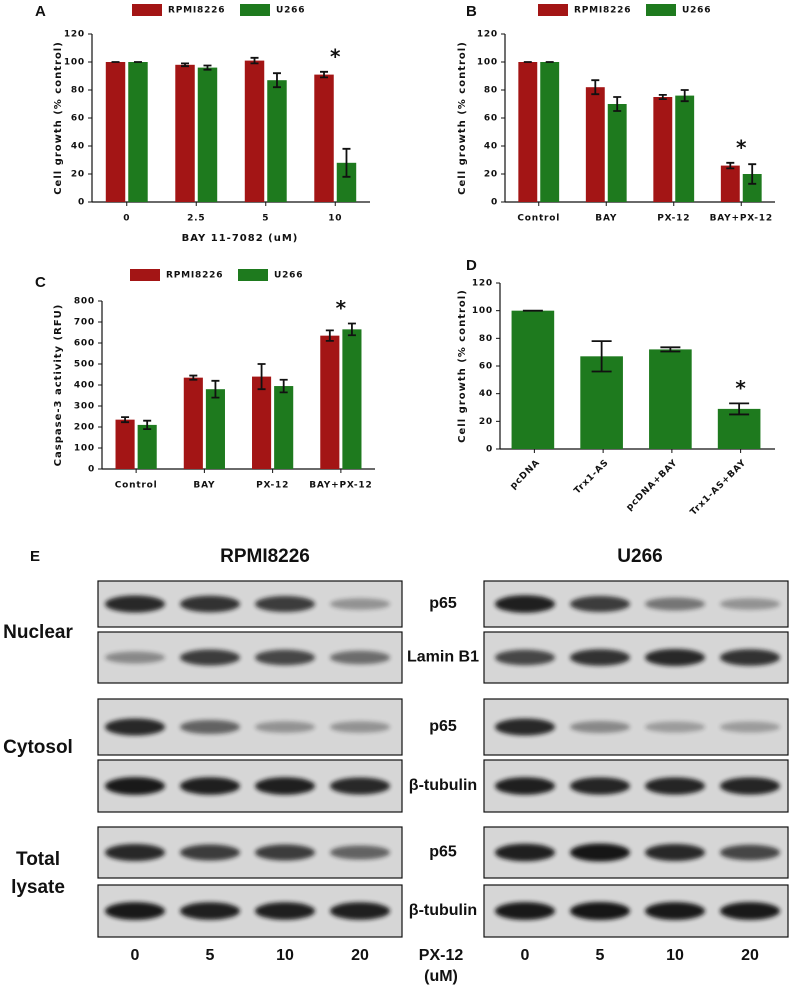  Describe the element at coordinates (443, 785) in the screenshot. I see `protein-label: β-tubulin` at that location.